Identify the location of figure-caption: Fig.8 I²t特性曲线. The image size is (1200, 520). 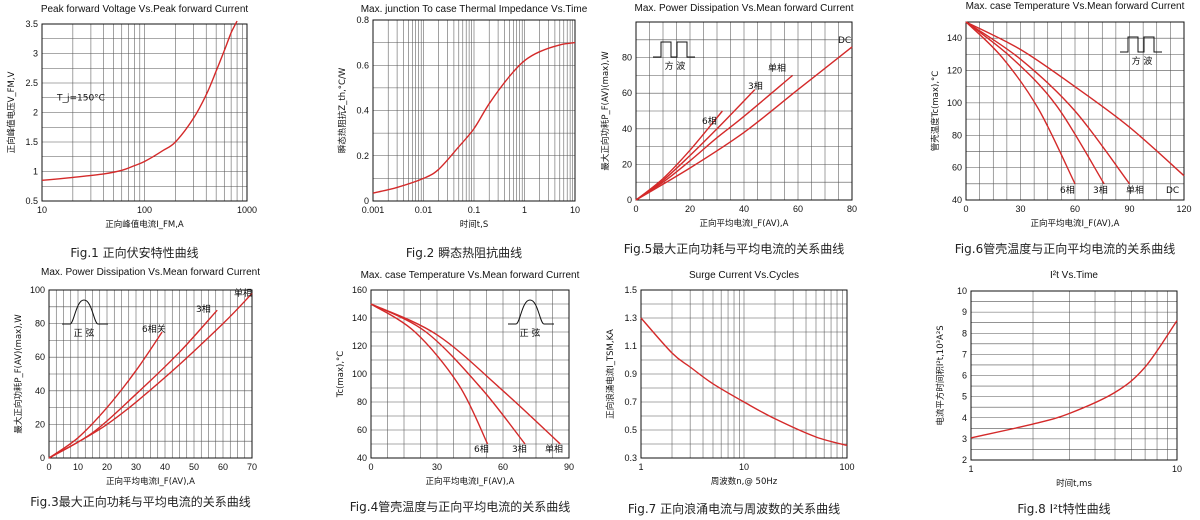
(1063, 508).